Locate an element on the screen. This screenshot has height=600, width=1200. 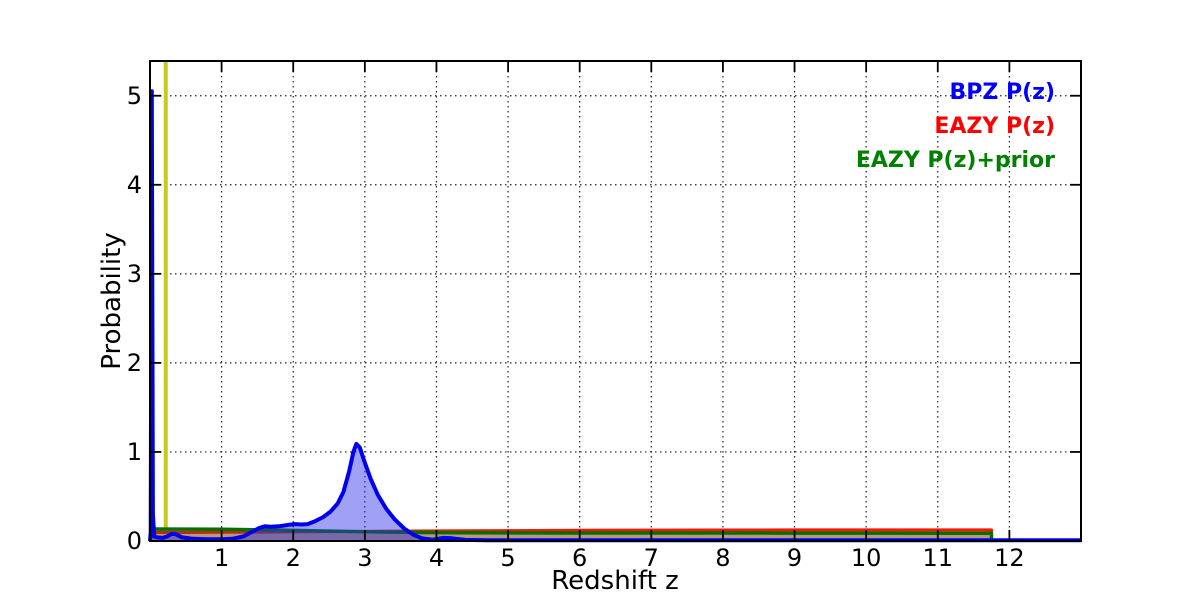
y-tick-label: 0 is located at coordinates (134, 541).